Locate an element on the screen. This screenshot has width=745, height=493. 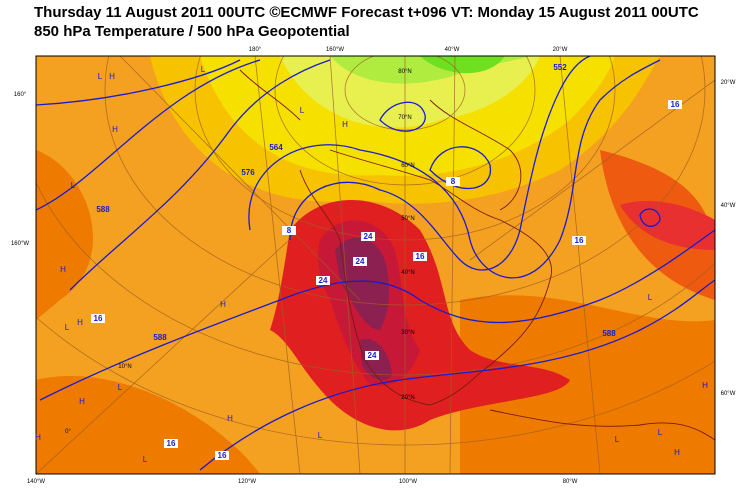
right-axis-label: 40°W is located at coordinates (728, 206).